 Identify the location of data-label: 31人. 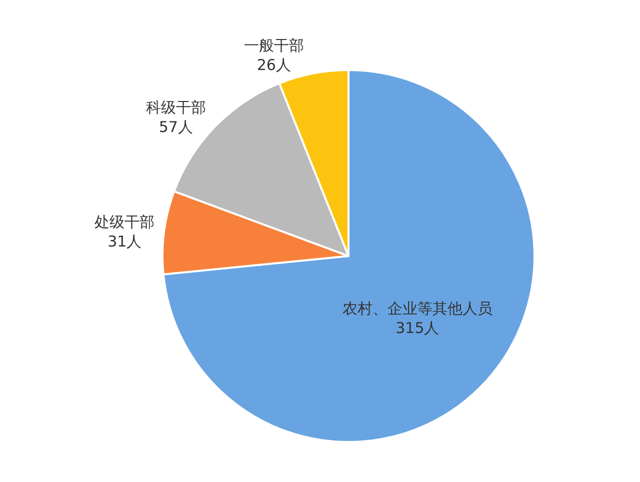
(125, 241).